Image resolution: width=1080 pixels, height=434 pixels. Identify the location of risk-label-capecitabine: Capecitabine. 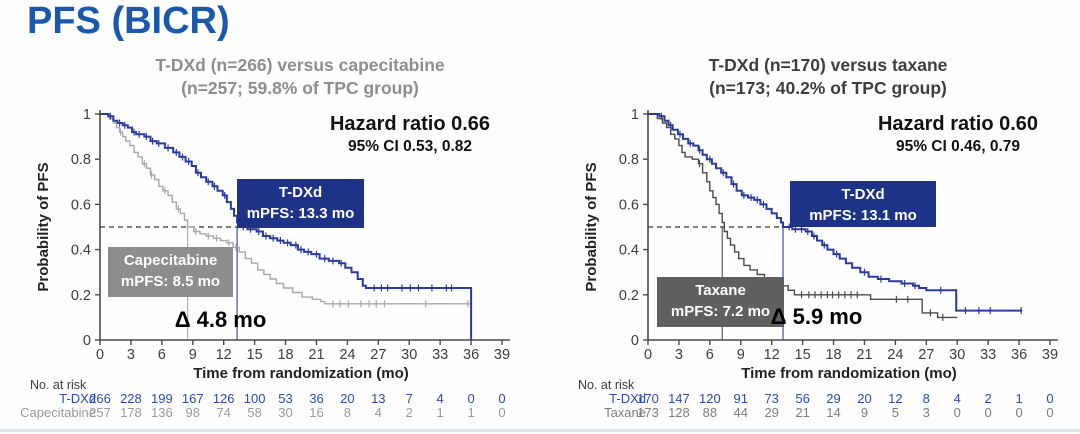
(58, 412).